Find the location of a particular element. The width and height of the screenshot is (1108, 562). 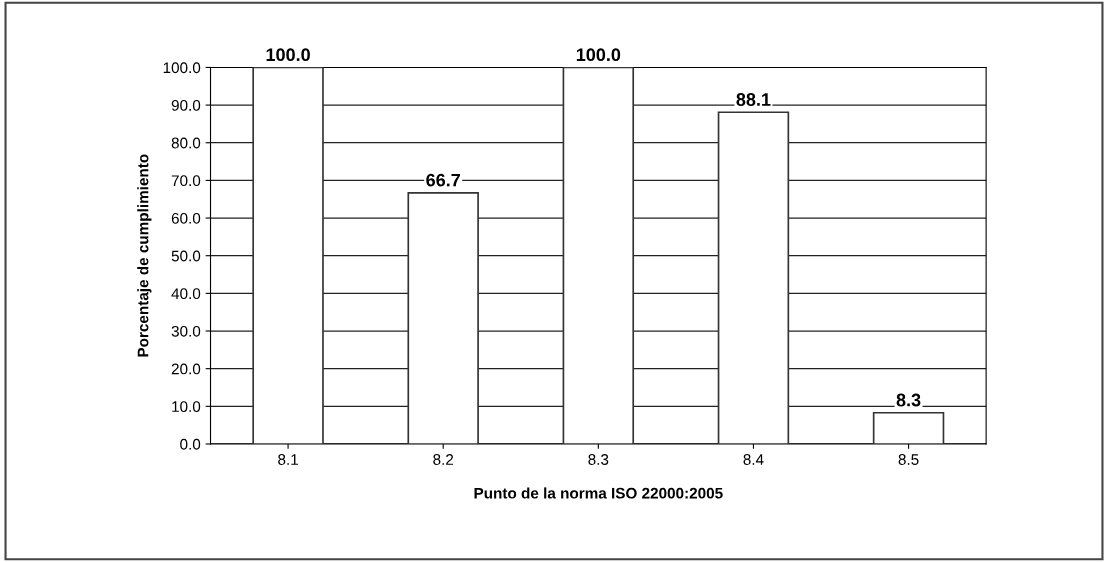

y-tick-label: 30.0 is located at coordinates (186, 331).